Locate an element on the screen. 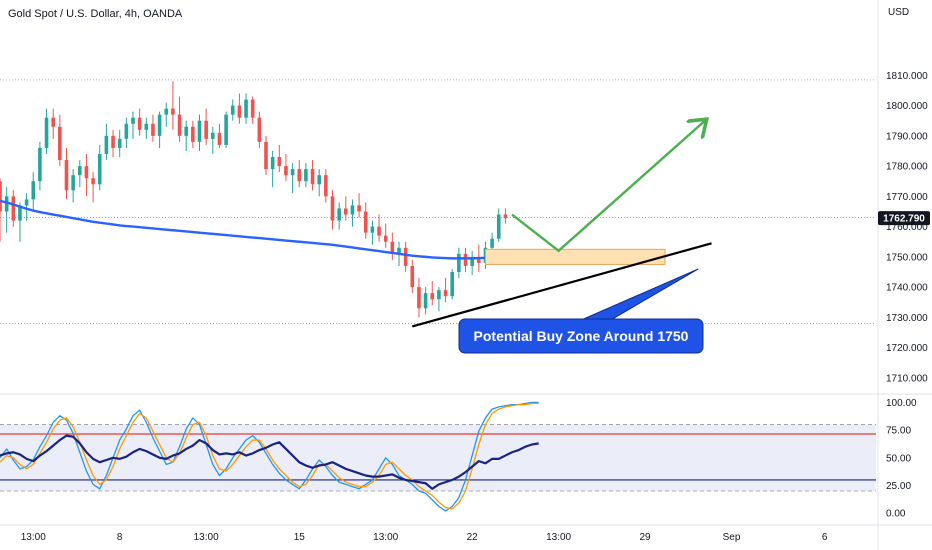 Image resolution: width=932 pixels, height=550 pixels. time-tick-label: 6 is located at coordinates (825, 537).